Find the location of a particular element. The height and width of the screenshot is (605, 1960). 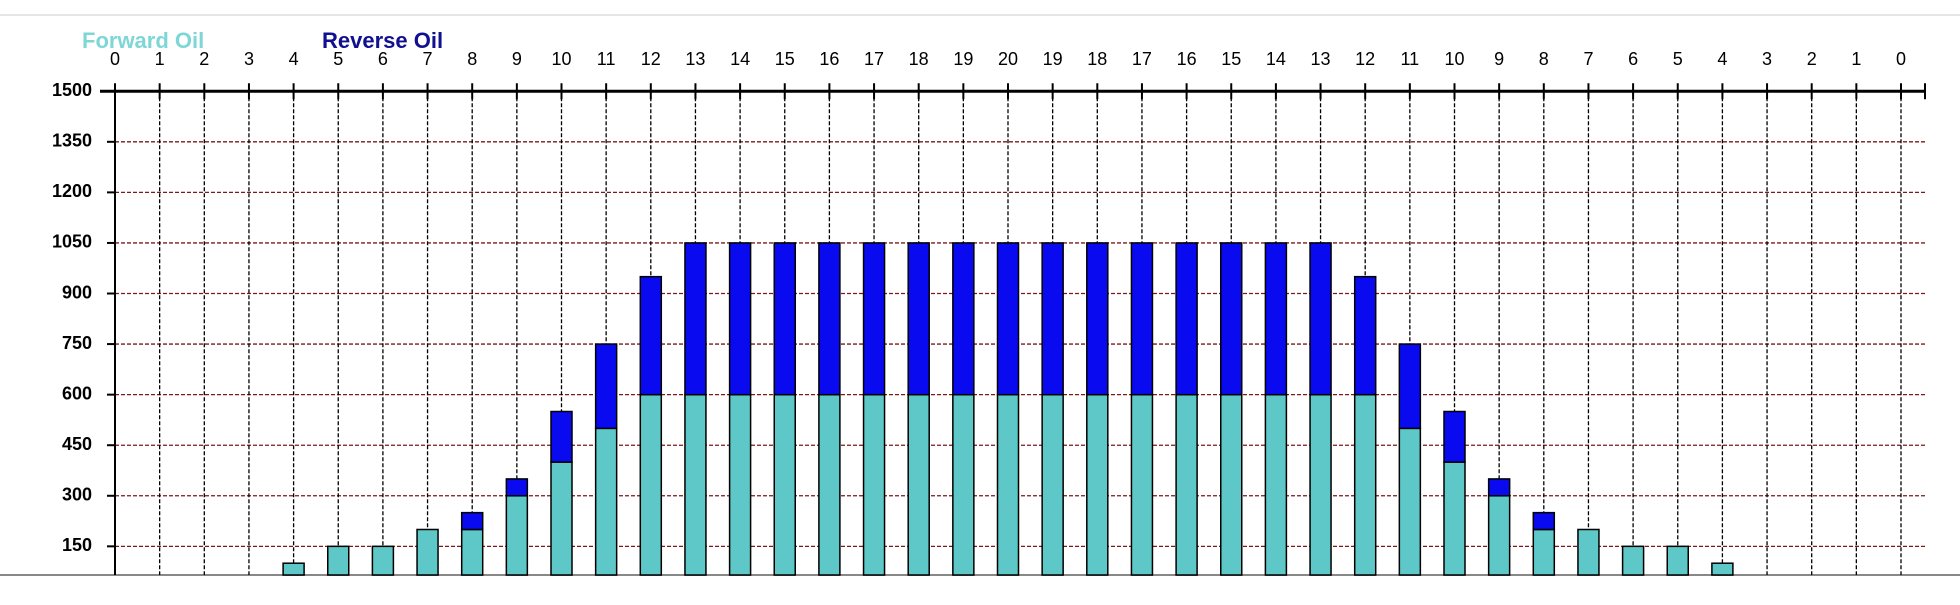

x-tick-label: 17 is located at coordinates (874, 59).